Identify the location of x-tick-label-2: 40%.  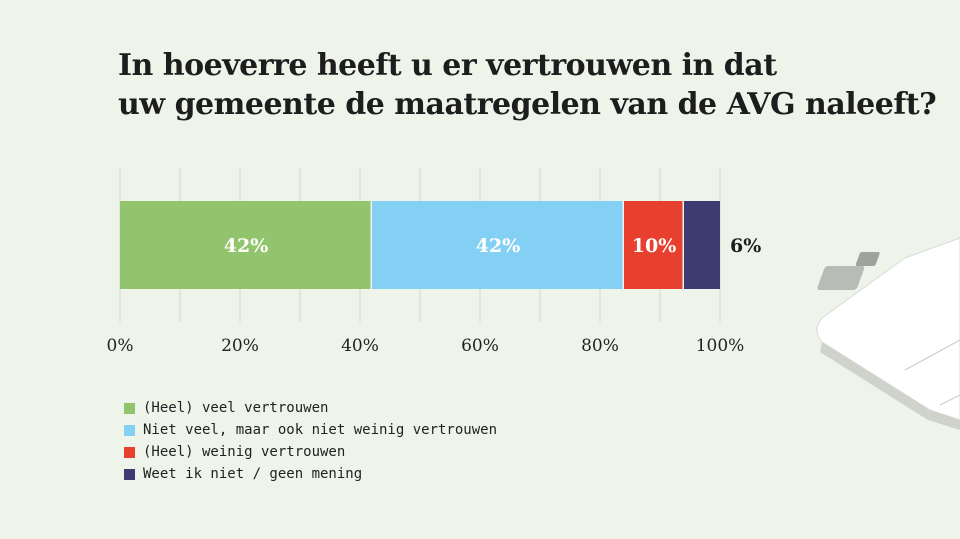
(360, 346).